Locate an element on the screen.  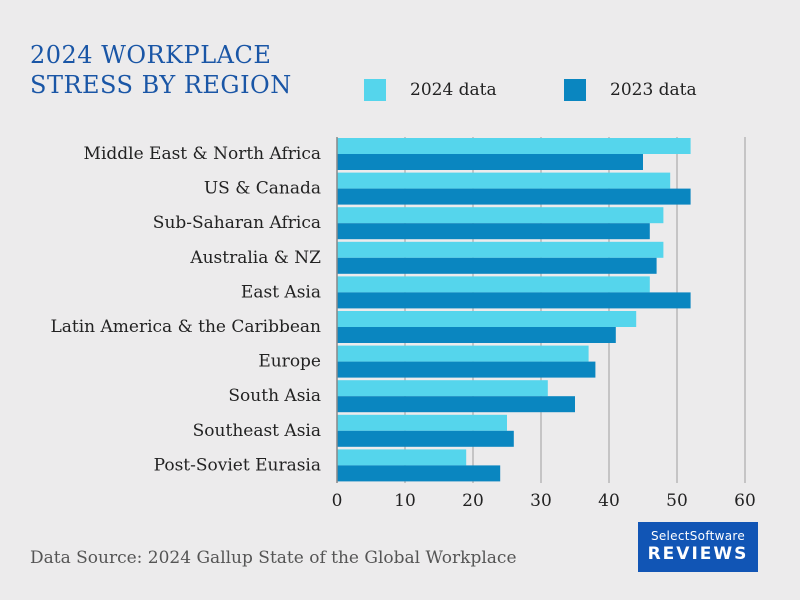
category-label-5: Latin America & the Caribbean is located at coordinates (185, 327).